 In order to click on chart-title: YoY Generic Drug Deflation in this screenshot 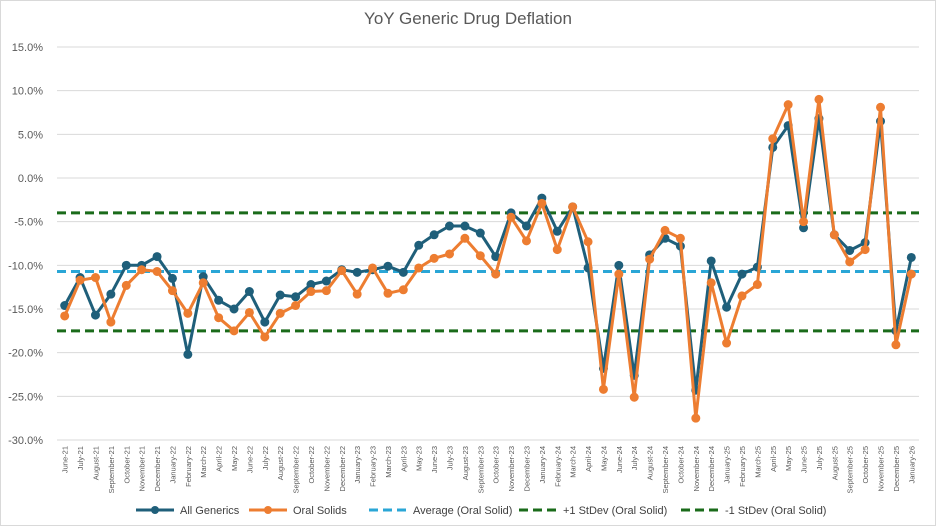, I will do `click(468, 18)`.